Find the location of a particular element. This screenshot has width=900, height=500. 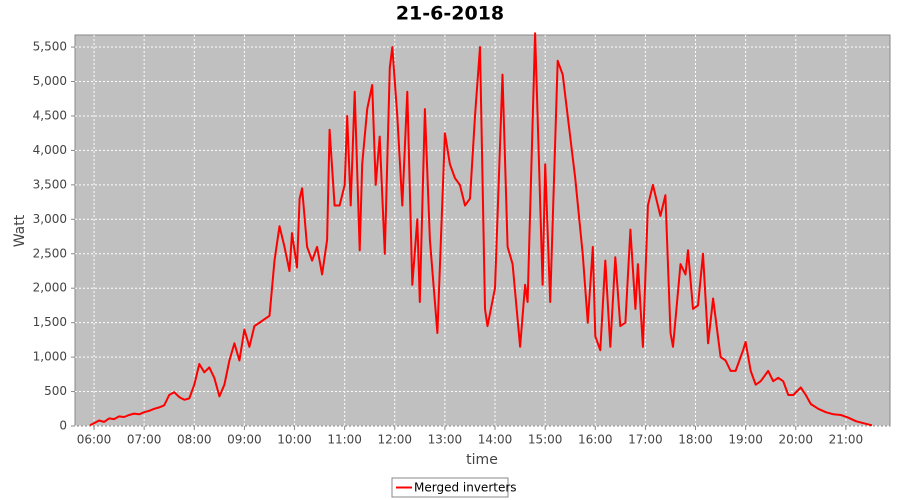

x-tick-label: 07:00 is located at coordinates (144, 440).